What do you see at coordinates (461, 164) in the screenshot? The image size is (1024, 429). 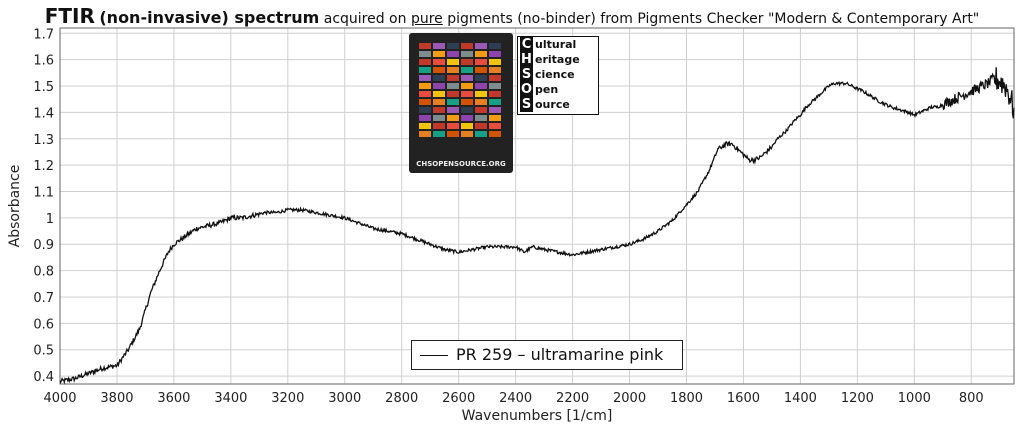 I see `checker-url: CHSOPENSOURCE.ORG` at bounding box center [461, 164].